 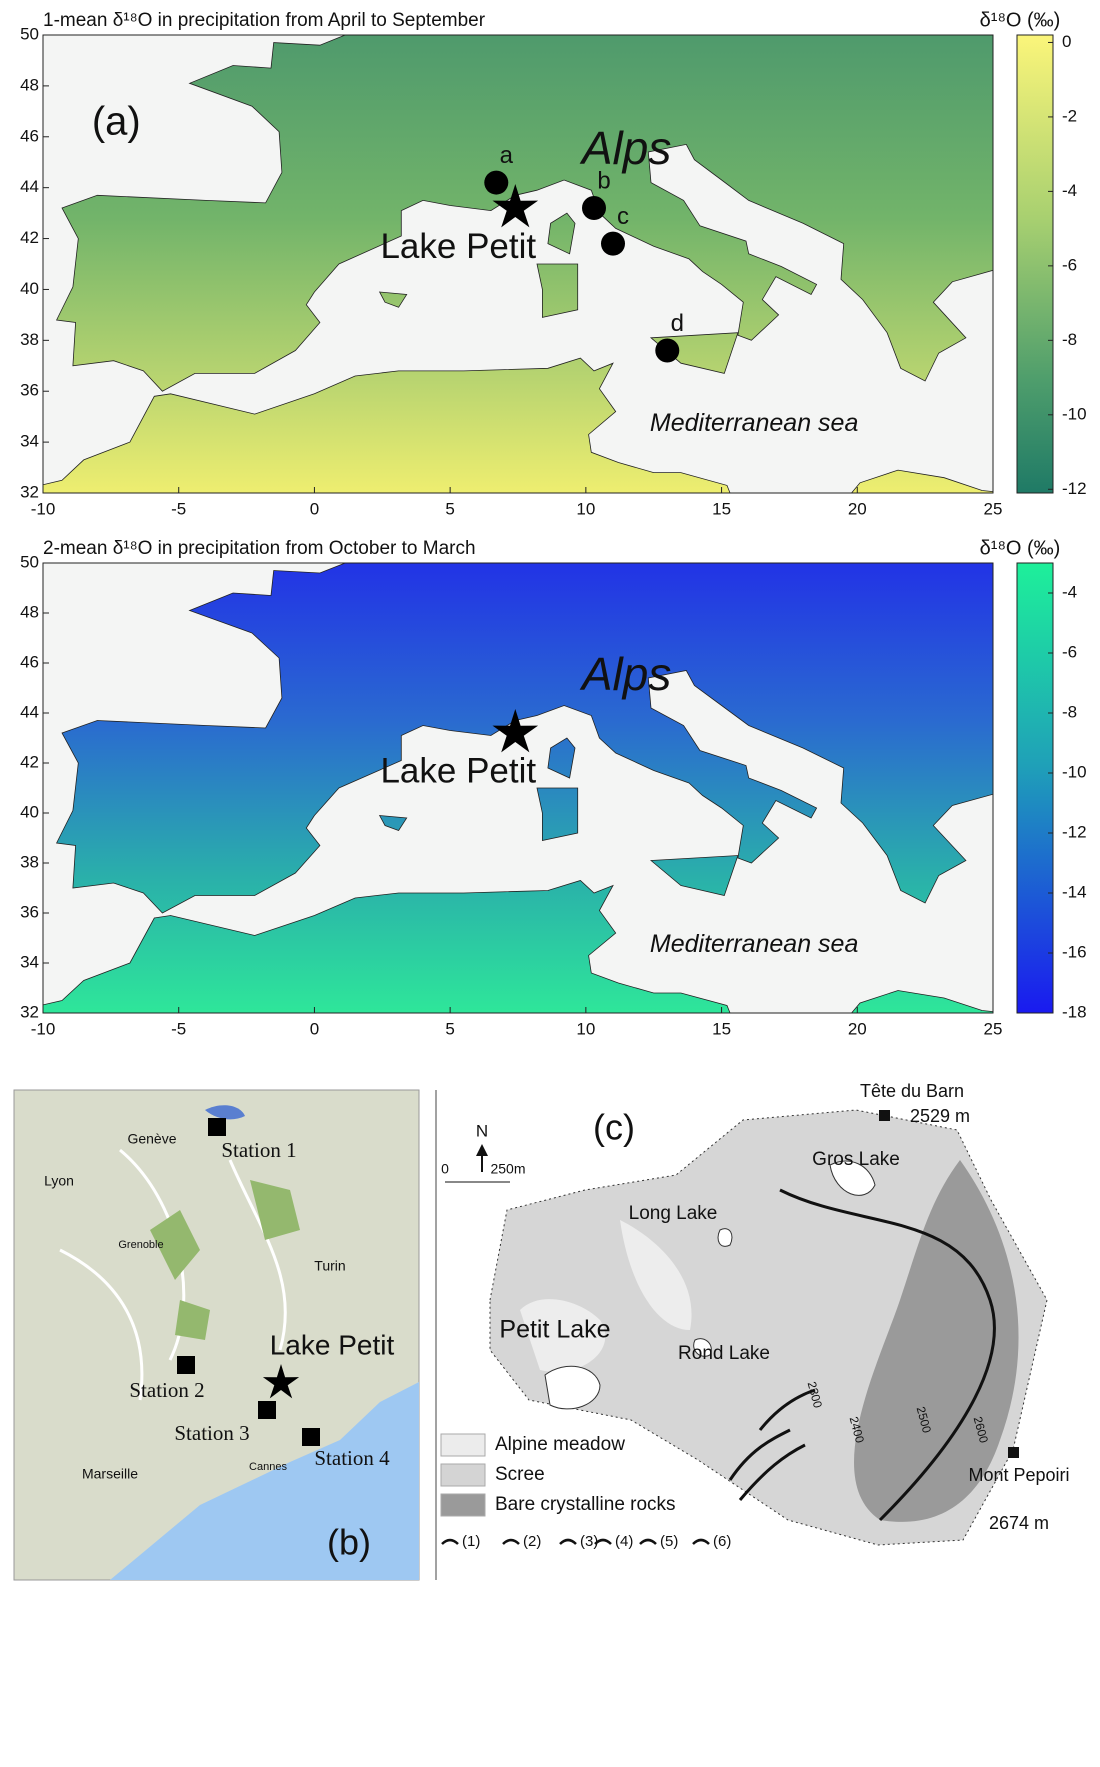 I want to click on contour-label: 2600, so click(x=981, y=1430).